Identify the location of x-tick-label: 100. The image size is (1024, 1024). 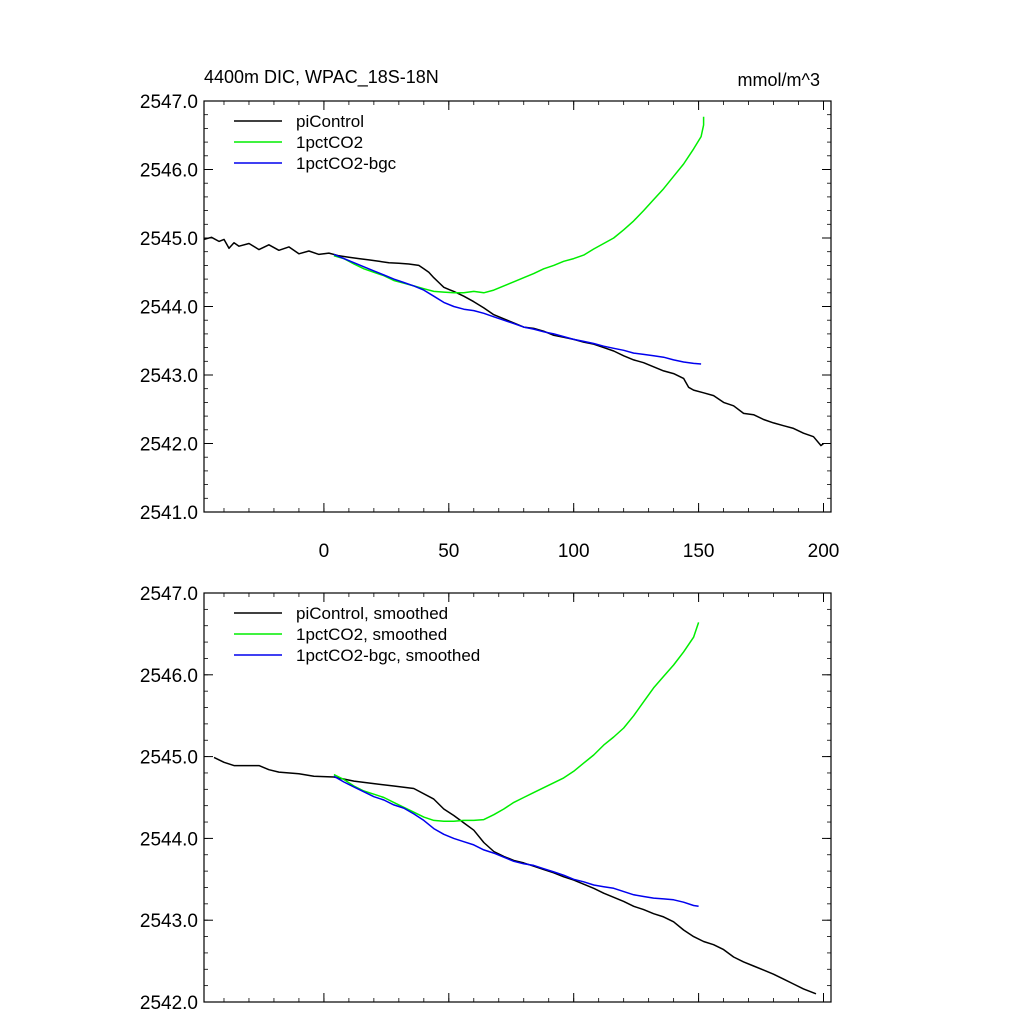
(574, 551).